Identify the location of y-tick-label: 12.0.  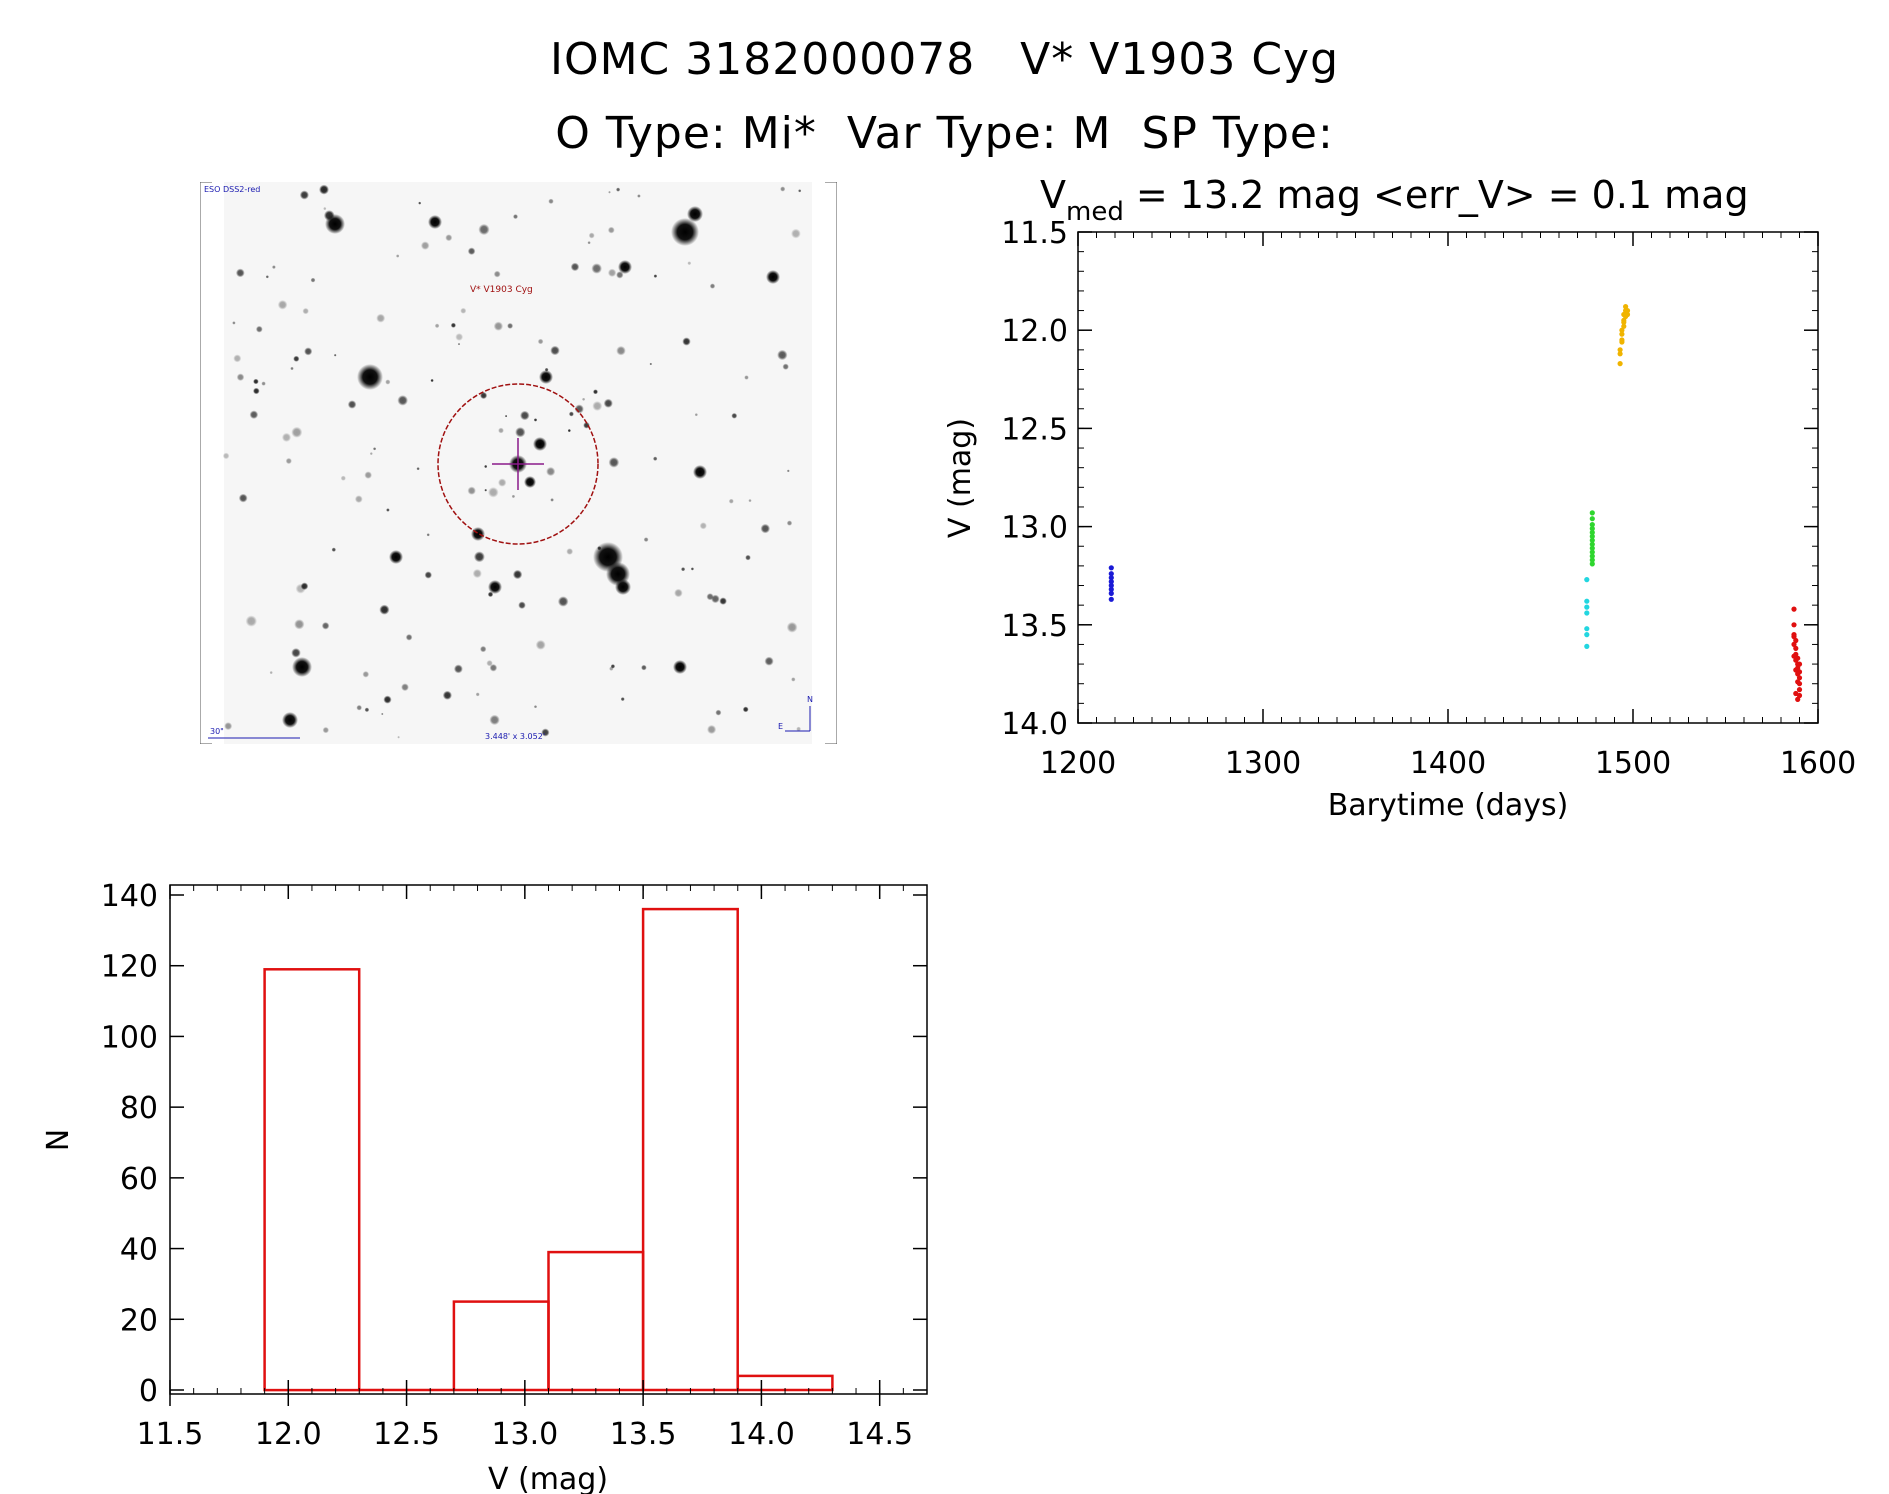
(1034, 331).